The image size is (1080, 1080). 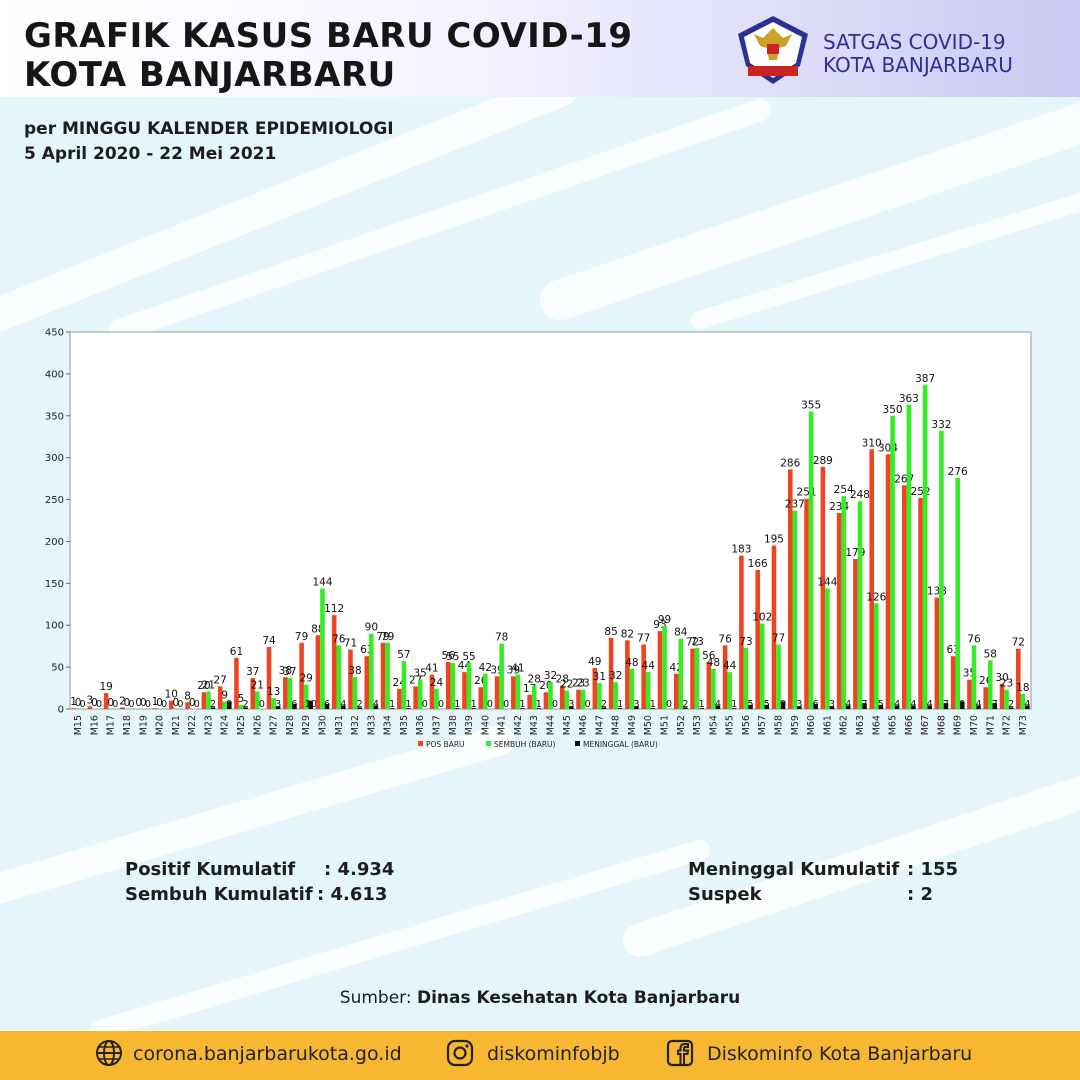 What do you see at coordinates (61, 710) in the screenshot?
I see `y-tick-label: 0` at bounding box center [61, 710].